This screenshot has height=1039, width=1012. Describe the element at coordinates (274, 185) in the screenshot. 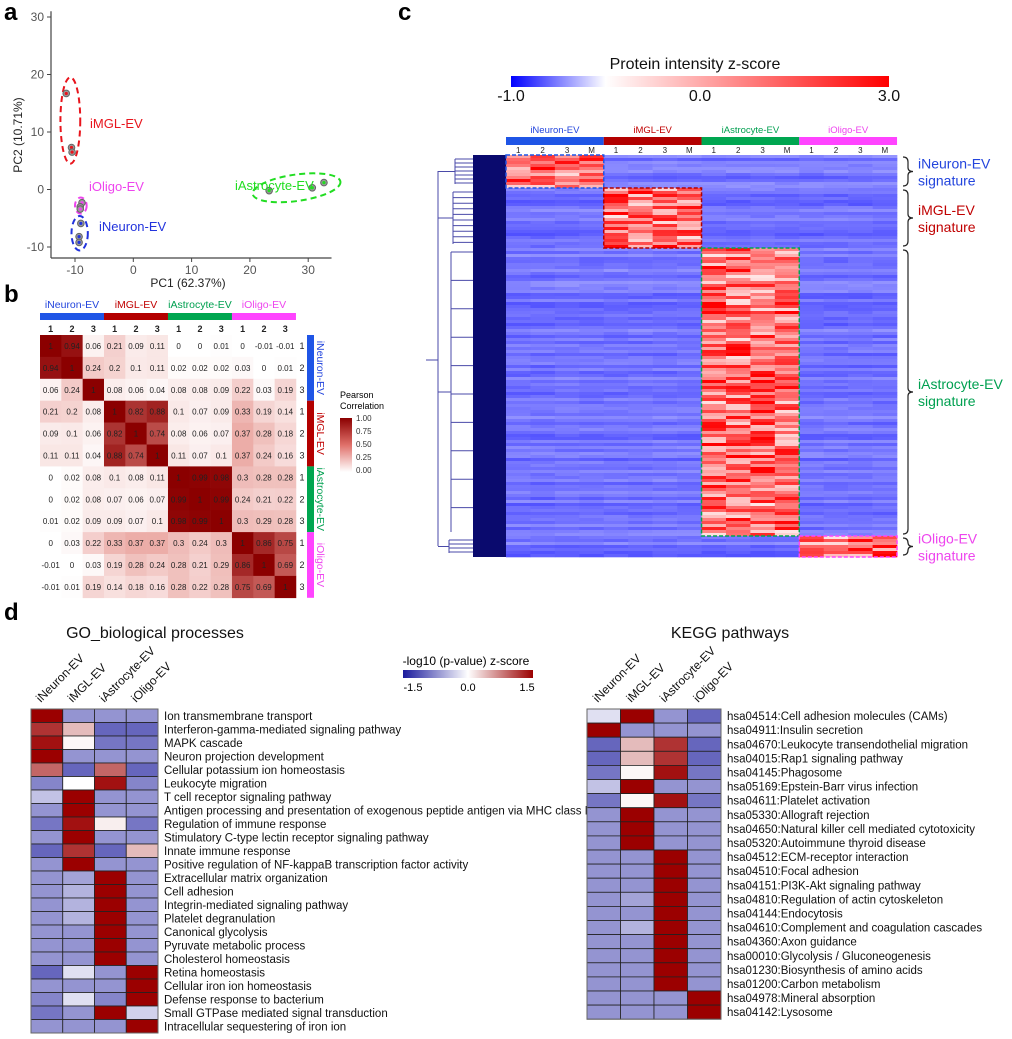

I see `cluster-label: iAstrocyte-EV` at that location.